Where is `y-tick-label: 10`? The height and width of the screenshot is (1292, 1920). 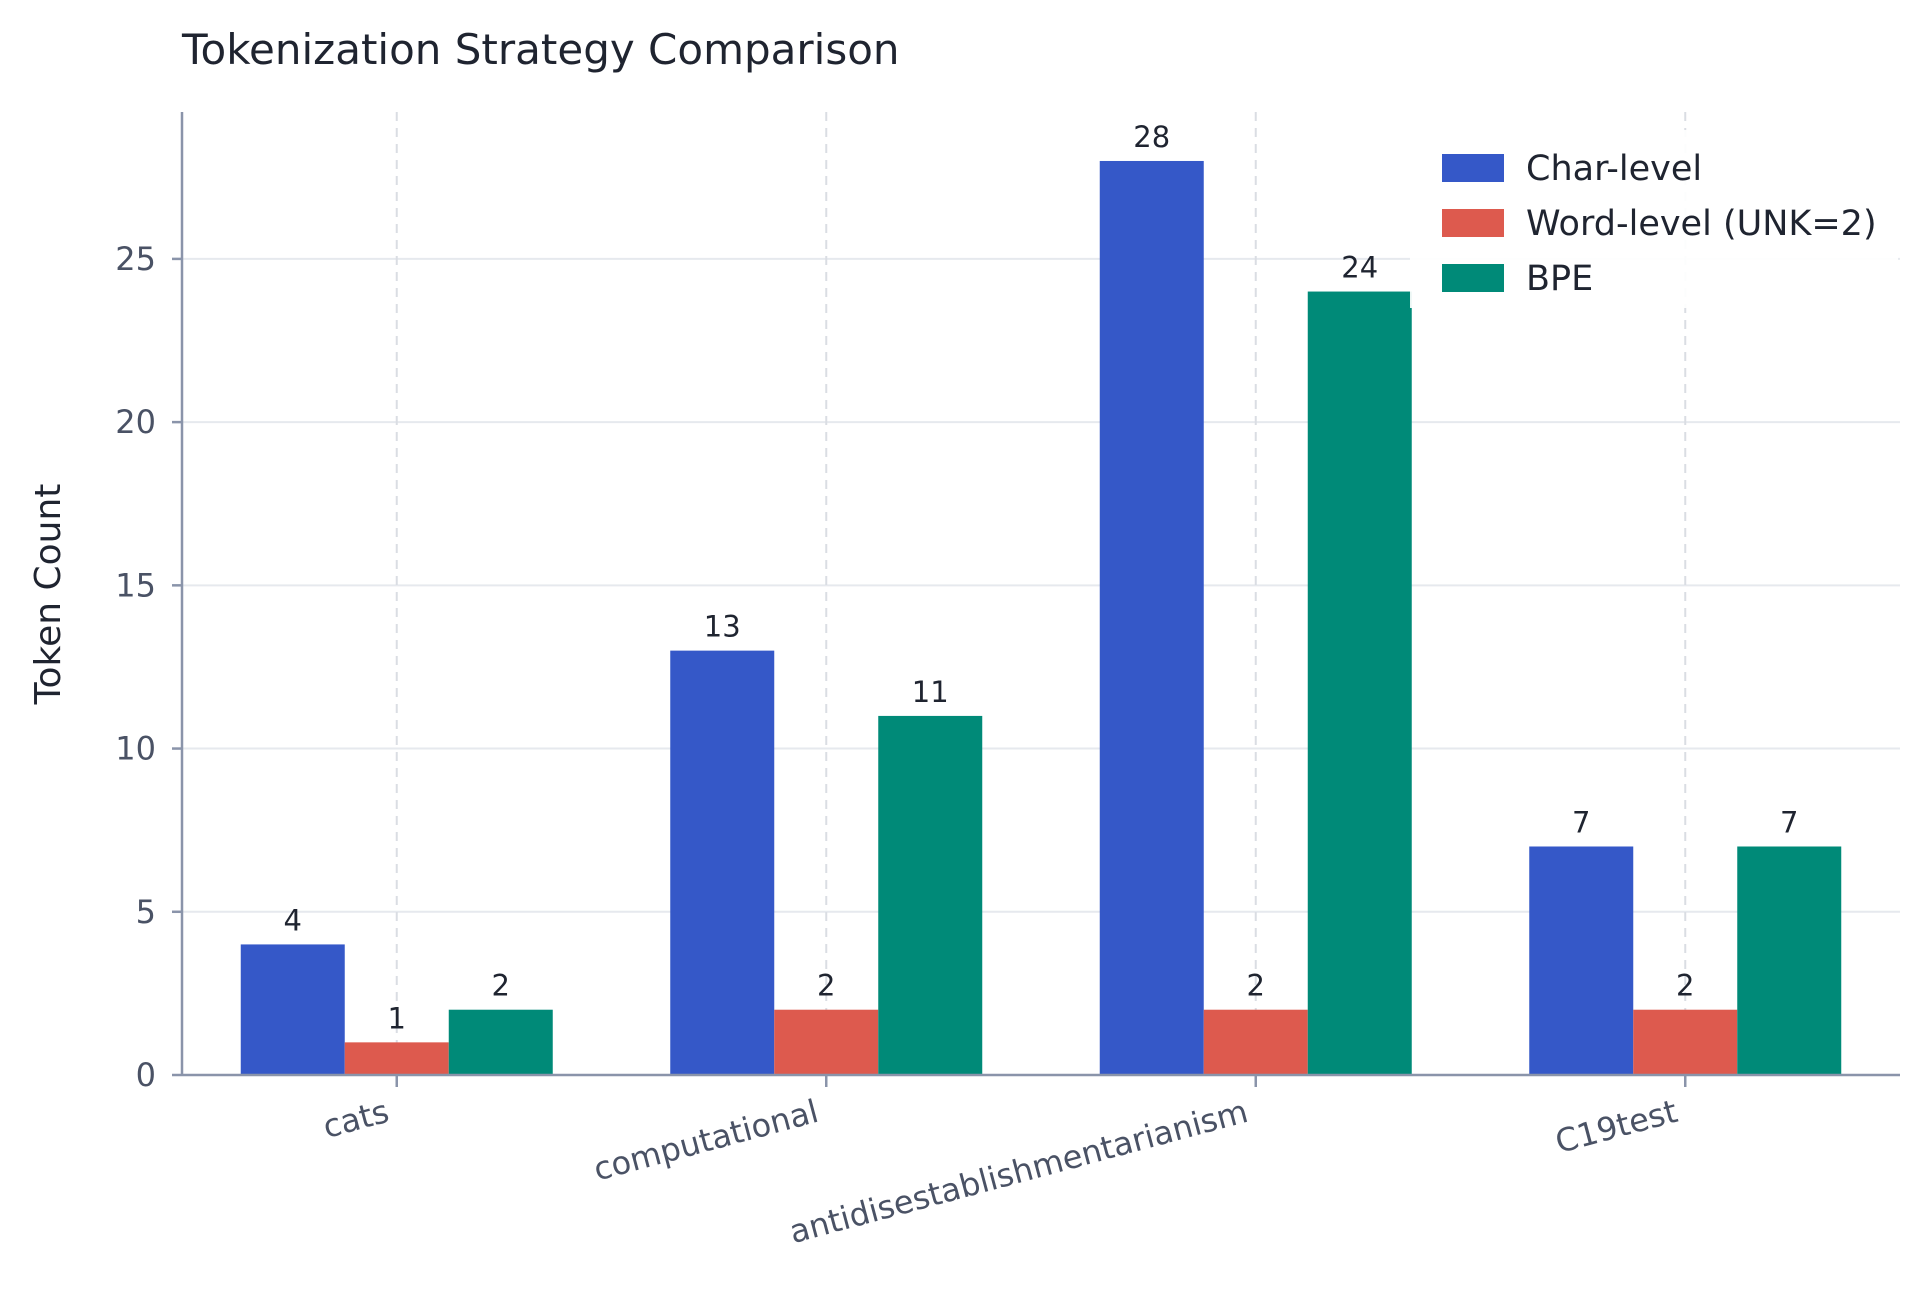 y-tick-label: 10 is located at coordinates (135, 749).